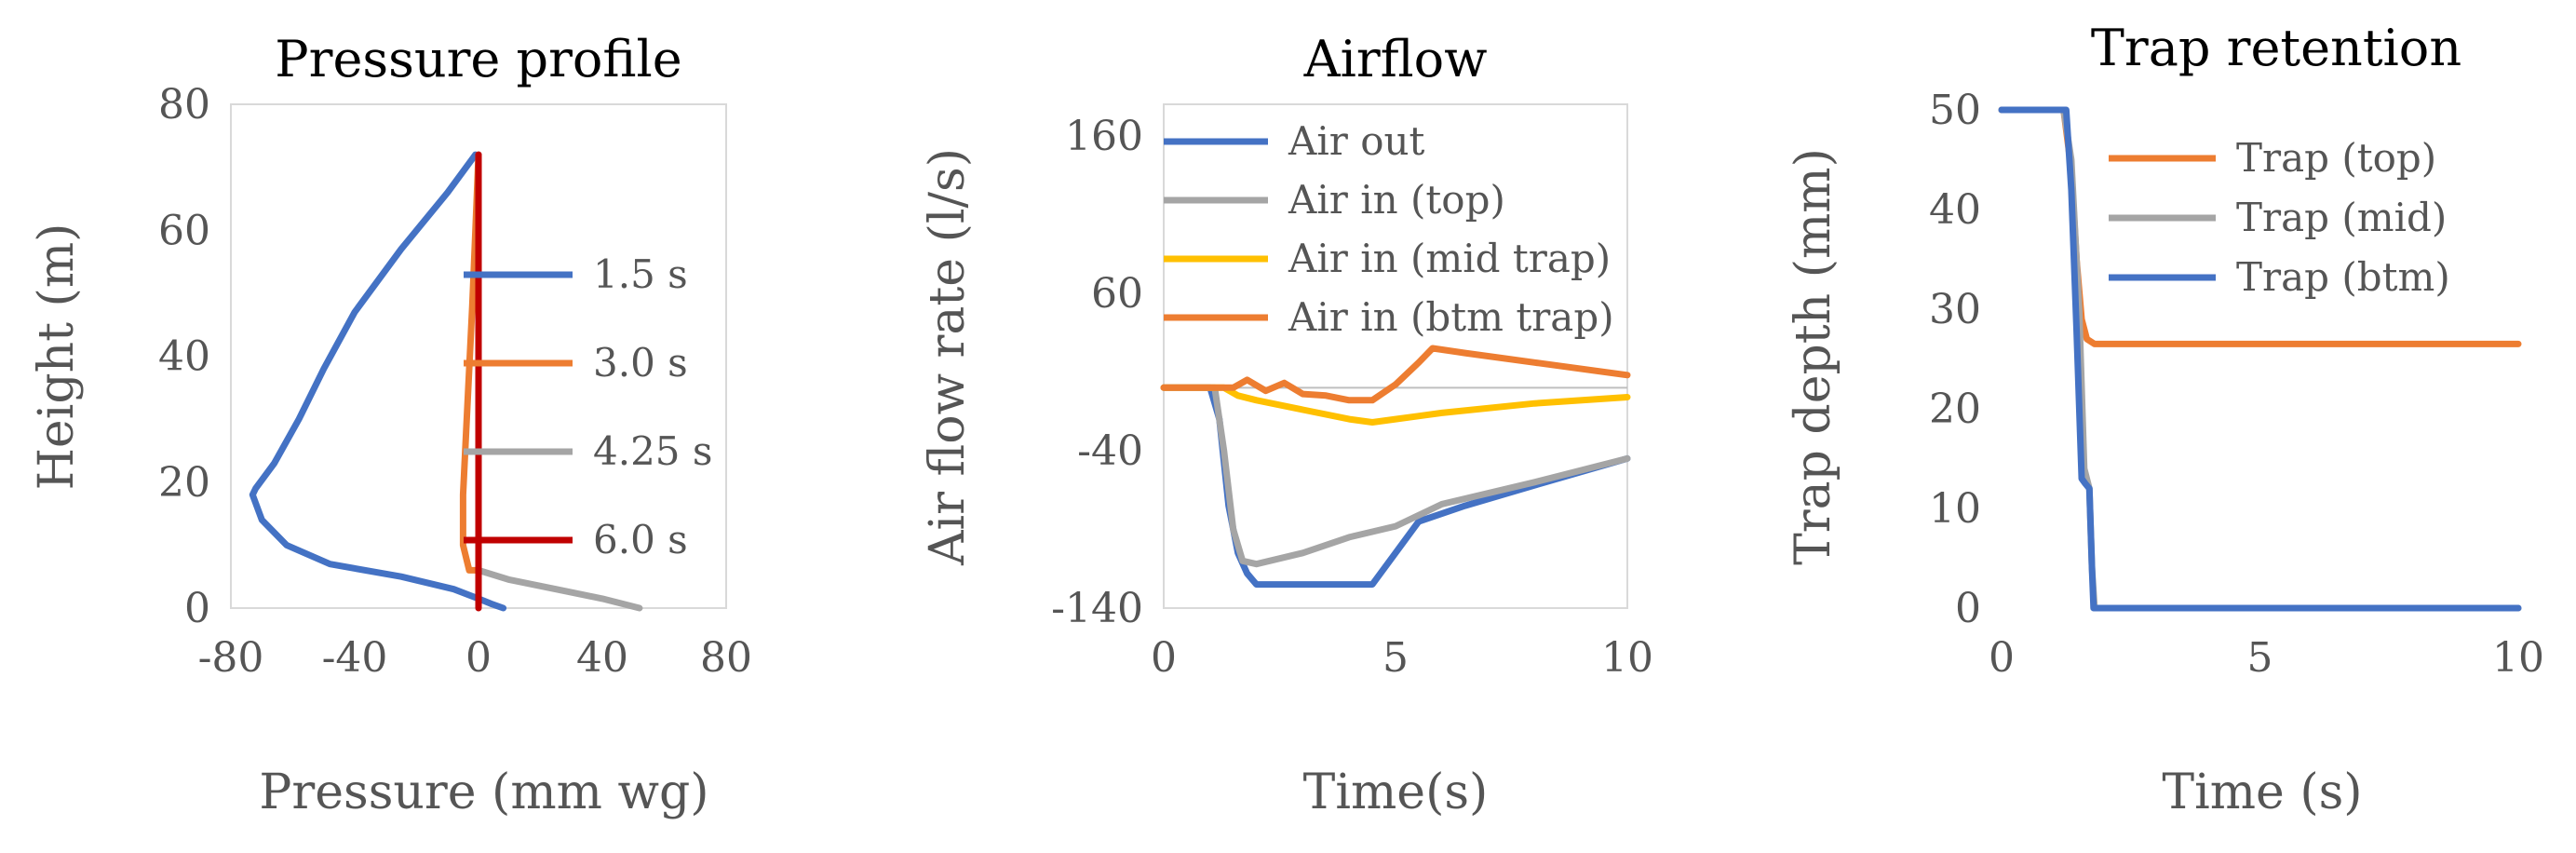 This screenshot has width=2576, height=853. What do you see at coordinates (57, 357) in the screenshot?
I see `pressure-profile-y-axis-title: Height (m)` at bounding box center [57, 357].